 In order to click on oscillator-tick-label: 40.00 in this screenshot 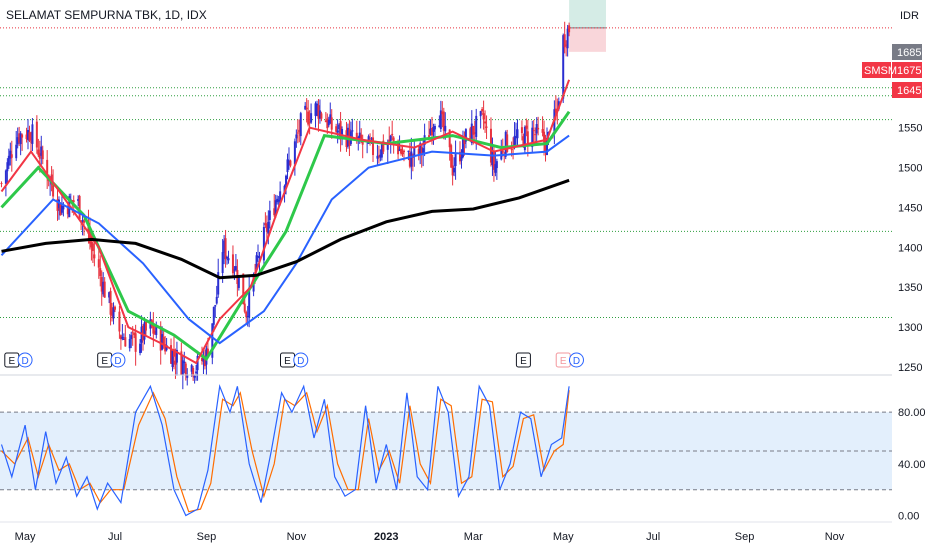, I will do `click(912, 465)`.